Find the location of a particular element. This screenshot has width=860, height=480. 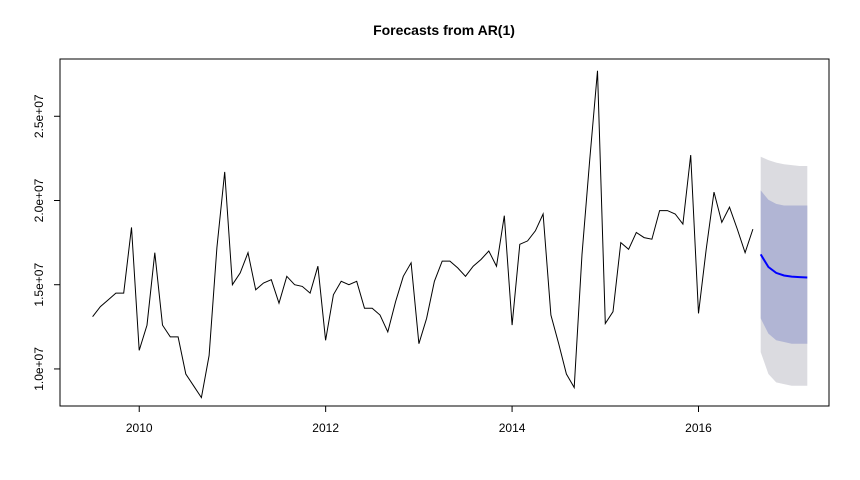

y-tick-label: 1.5e+07 is located at coordinates (39, 285).